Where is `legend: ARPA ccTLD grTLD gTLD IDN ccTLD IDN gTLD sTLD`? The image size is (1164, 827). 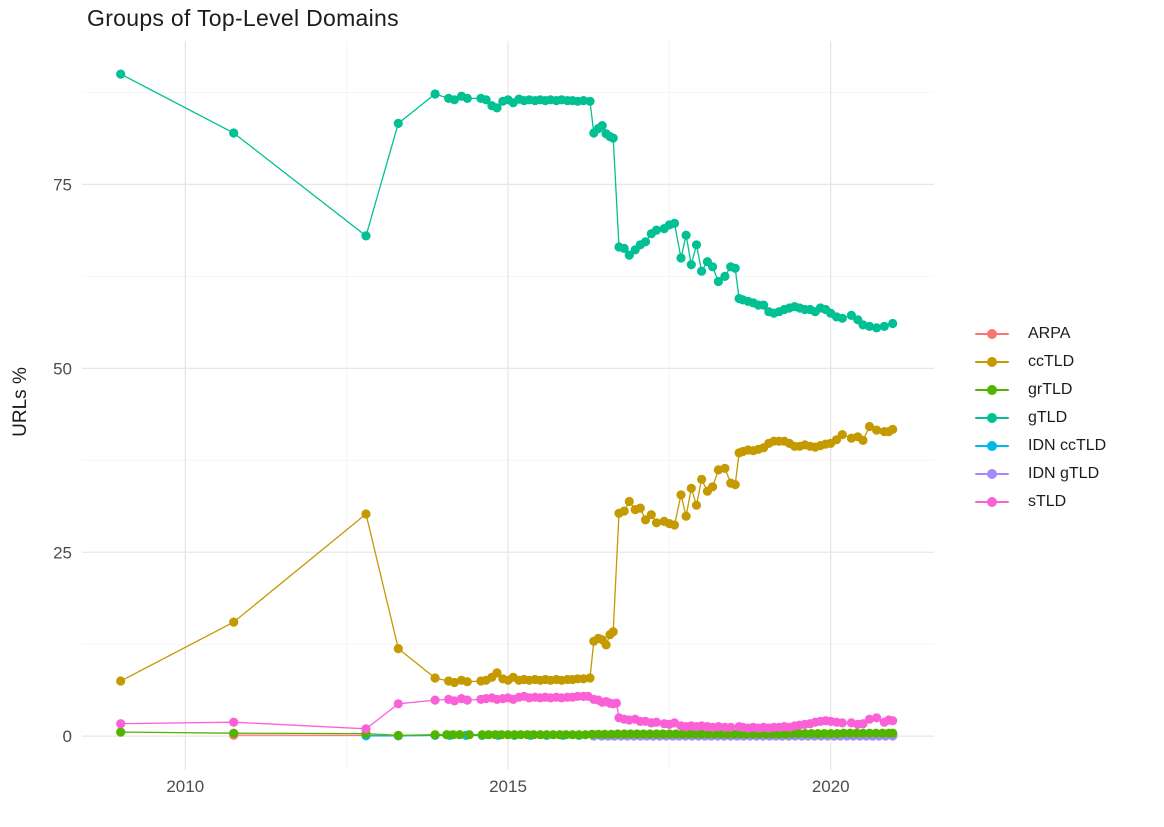
legend: ARPA ccTLD grTLD gTLD IDN ccTLD IDN gTLD sTLD is located at coordinates (1040, 418).